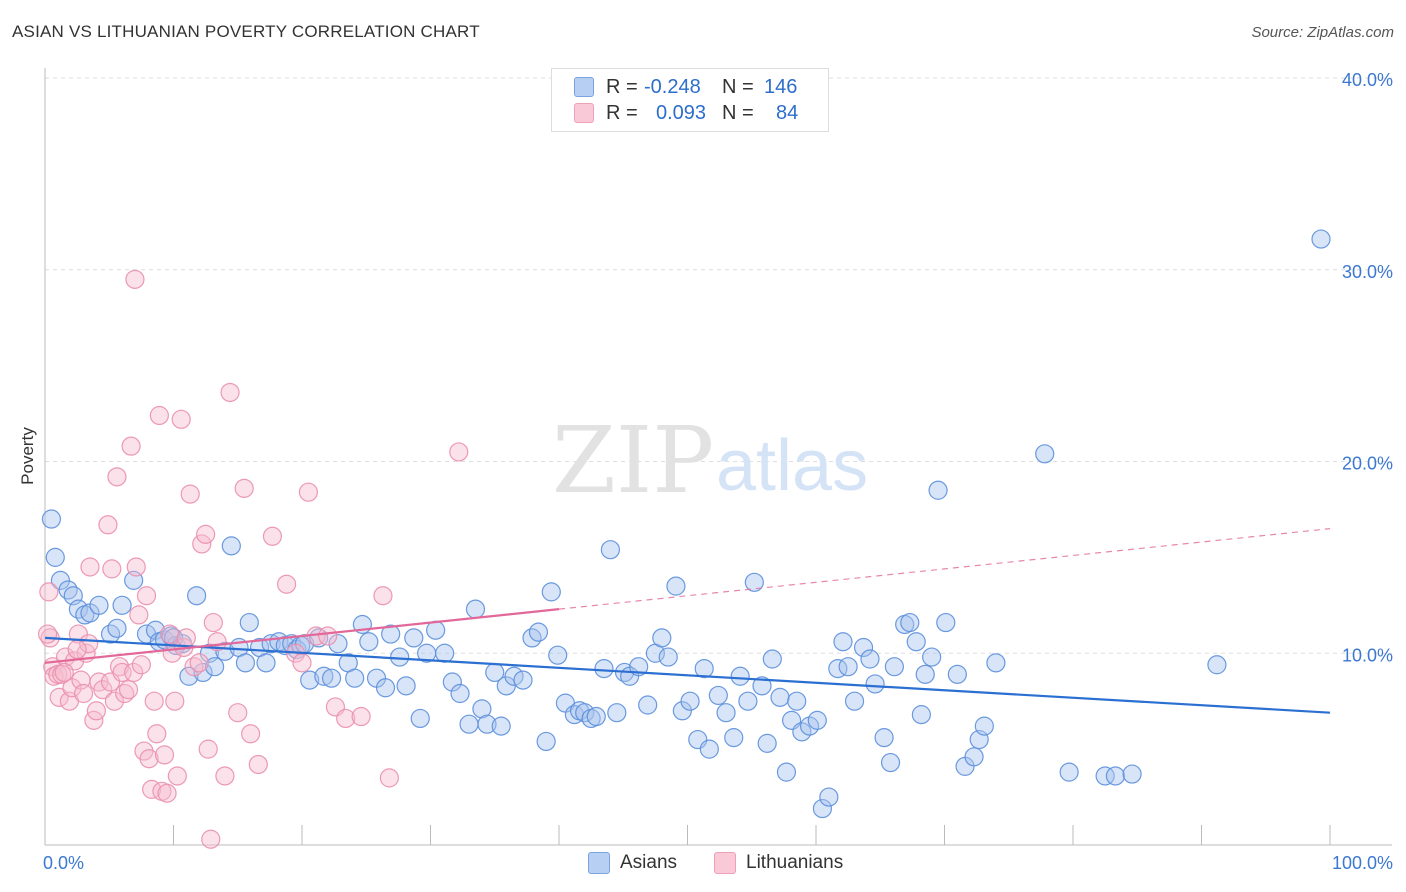 The image size is (1406, 892). What do you see at coordinates (1367, 80) in the screenshot?
I see `y-tick-label: 40.0%` at bounding box center [1367, 80].